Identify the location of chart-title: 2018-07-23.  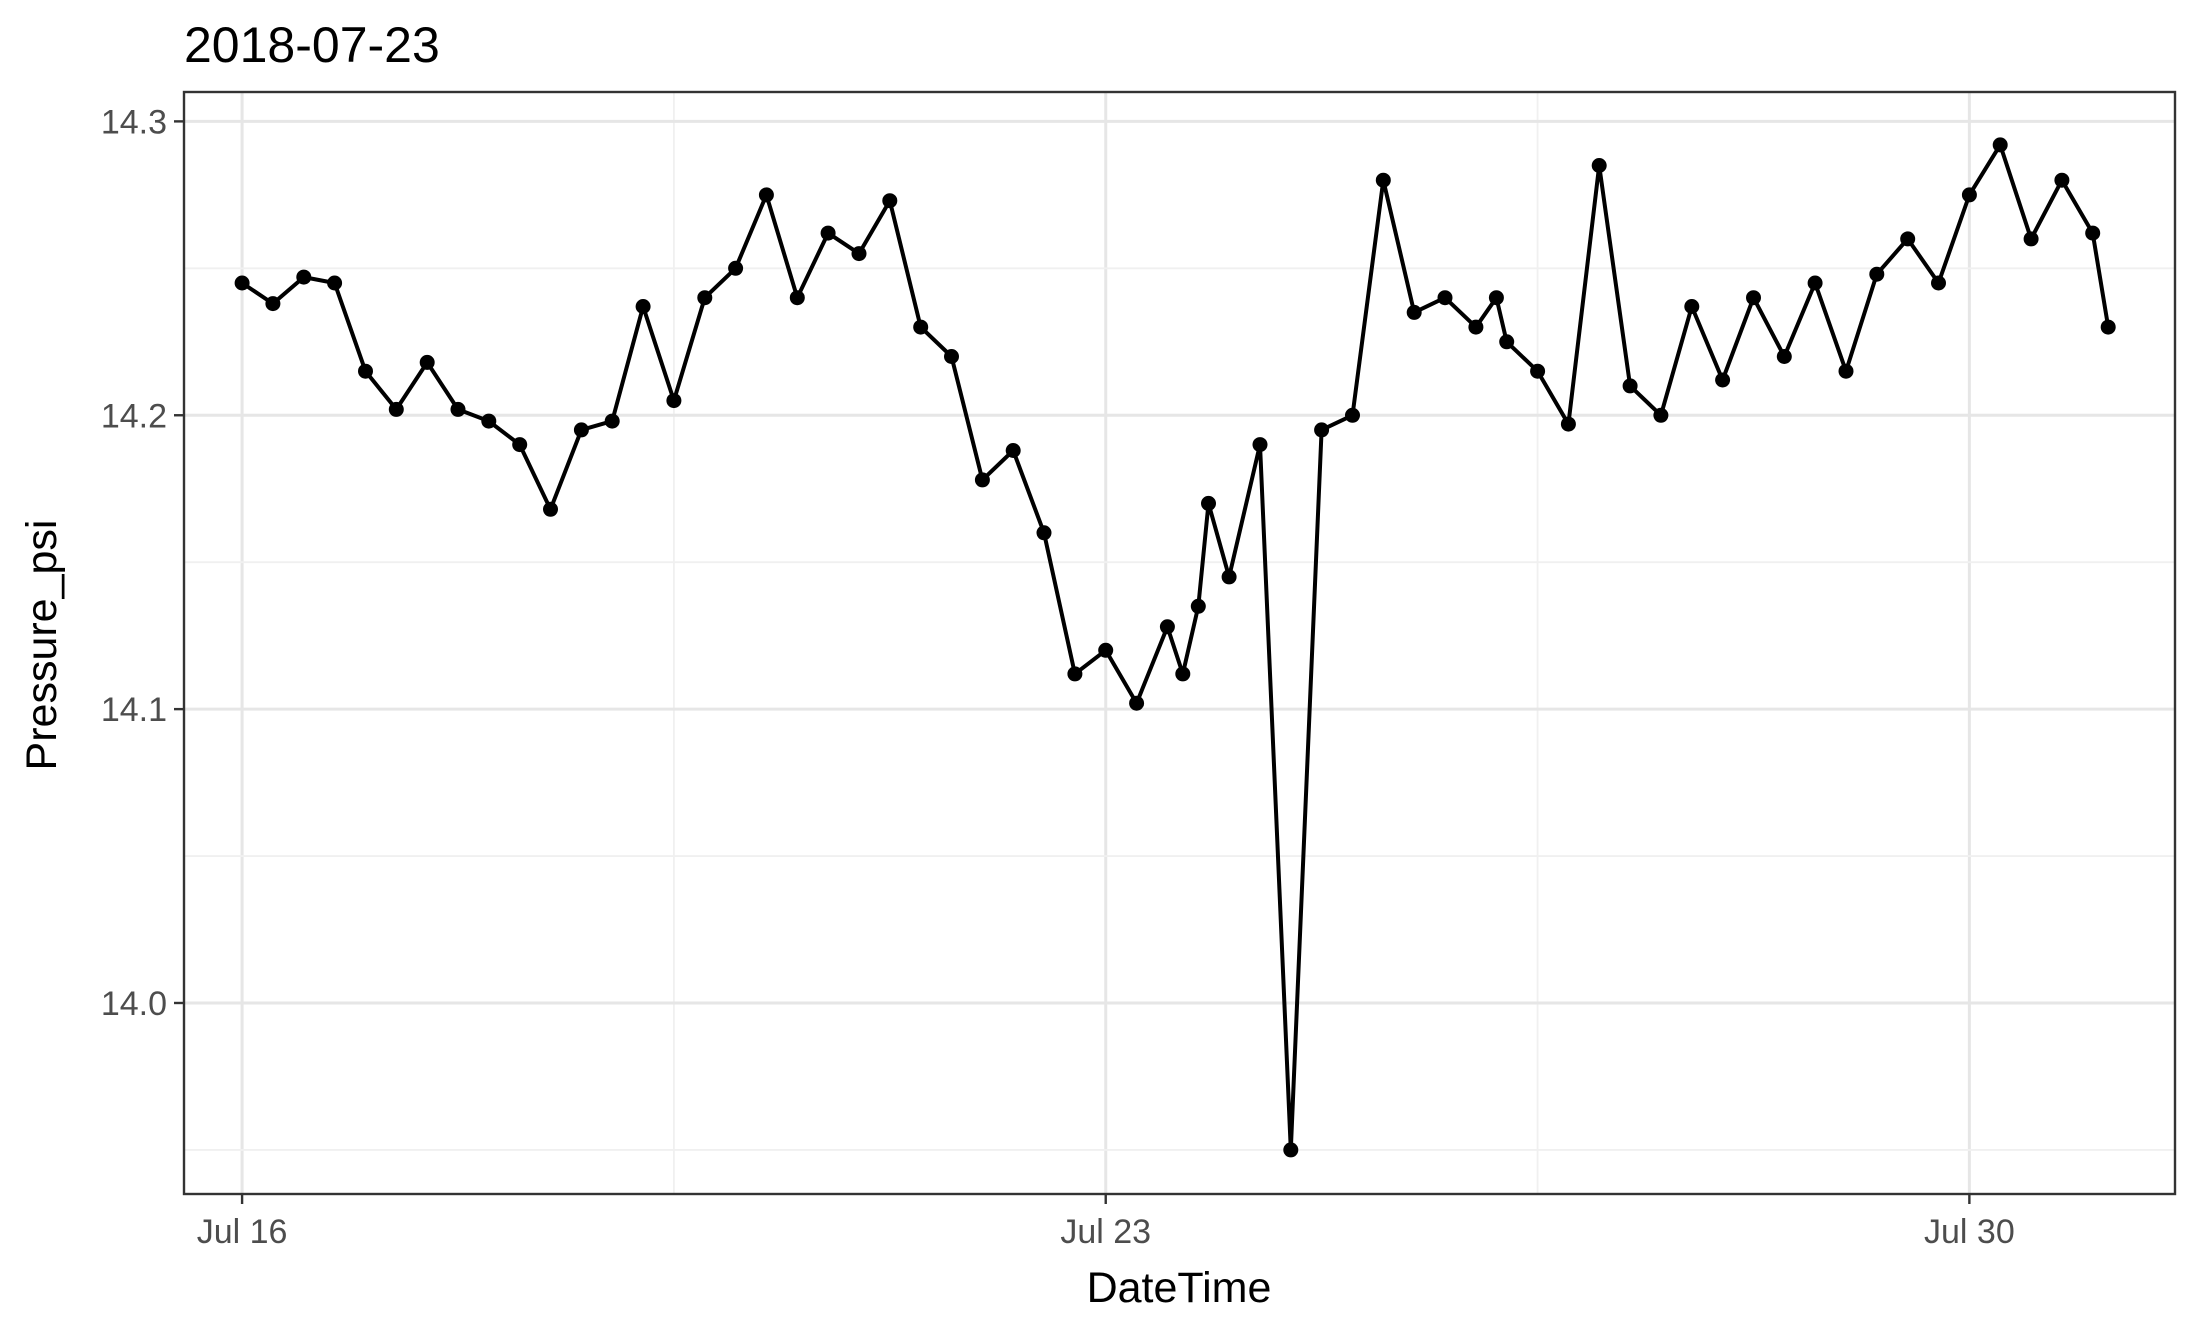
(312, 45).